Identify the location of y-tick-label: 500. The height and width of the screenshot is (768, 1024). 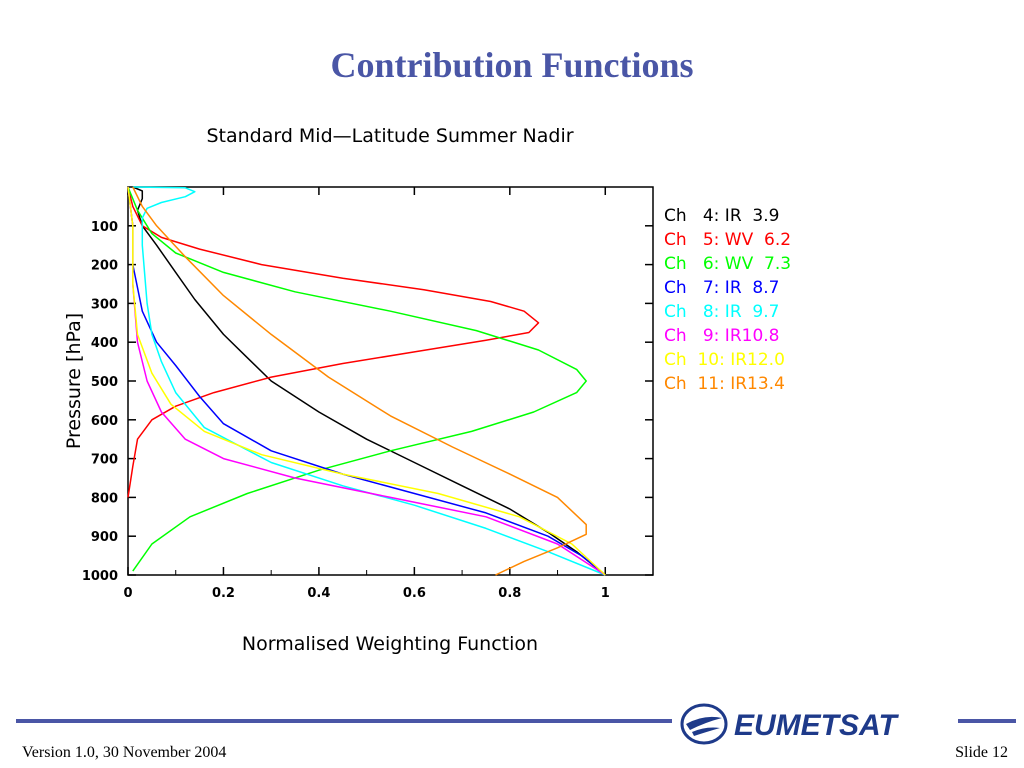
(104, 382).